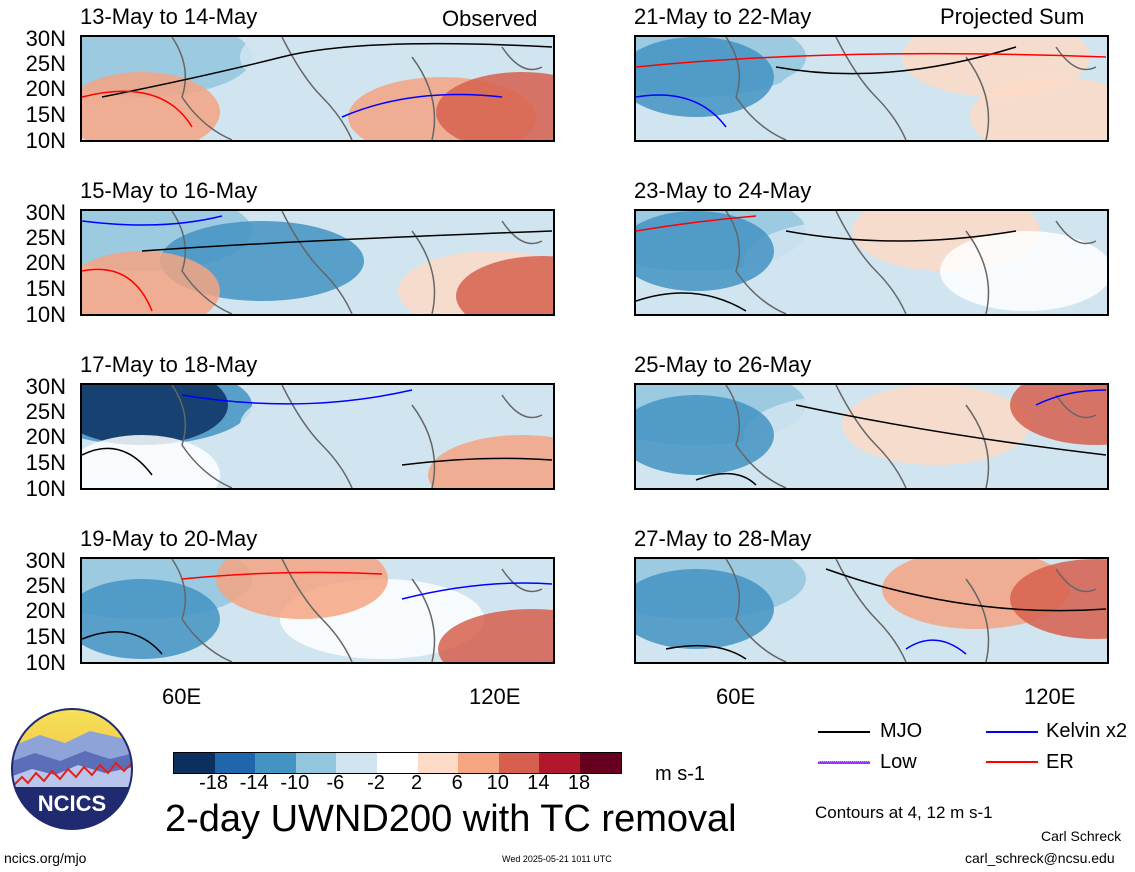 The width and height of the screenshot is (1135, 872). I want to click on footer-url: ncics.org/mjo, so click(45, 858).